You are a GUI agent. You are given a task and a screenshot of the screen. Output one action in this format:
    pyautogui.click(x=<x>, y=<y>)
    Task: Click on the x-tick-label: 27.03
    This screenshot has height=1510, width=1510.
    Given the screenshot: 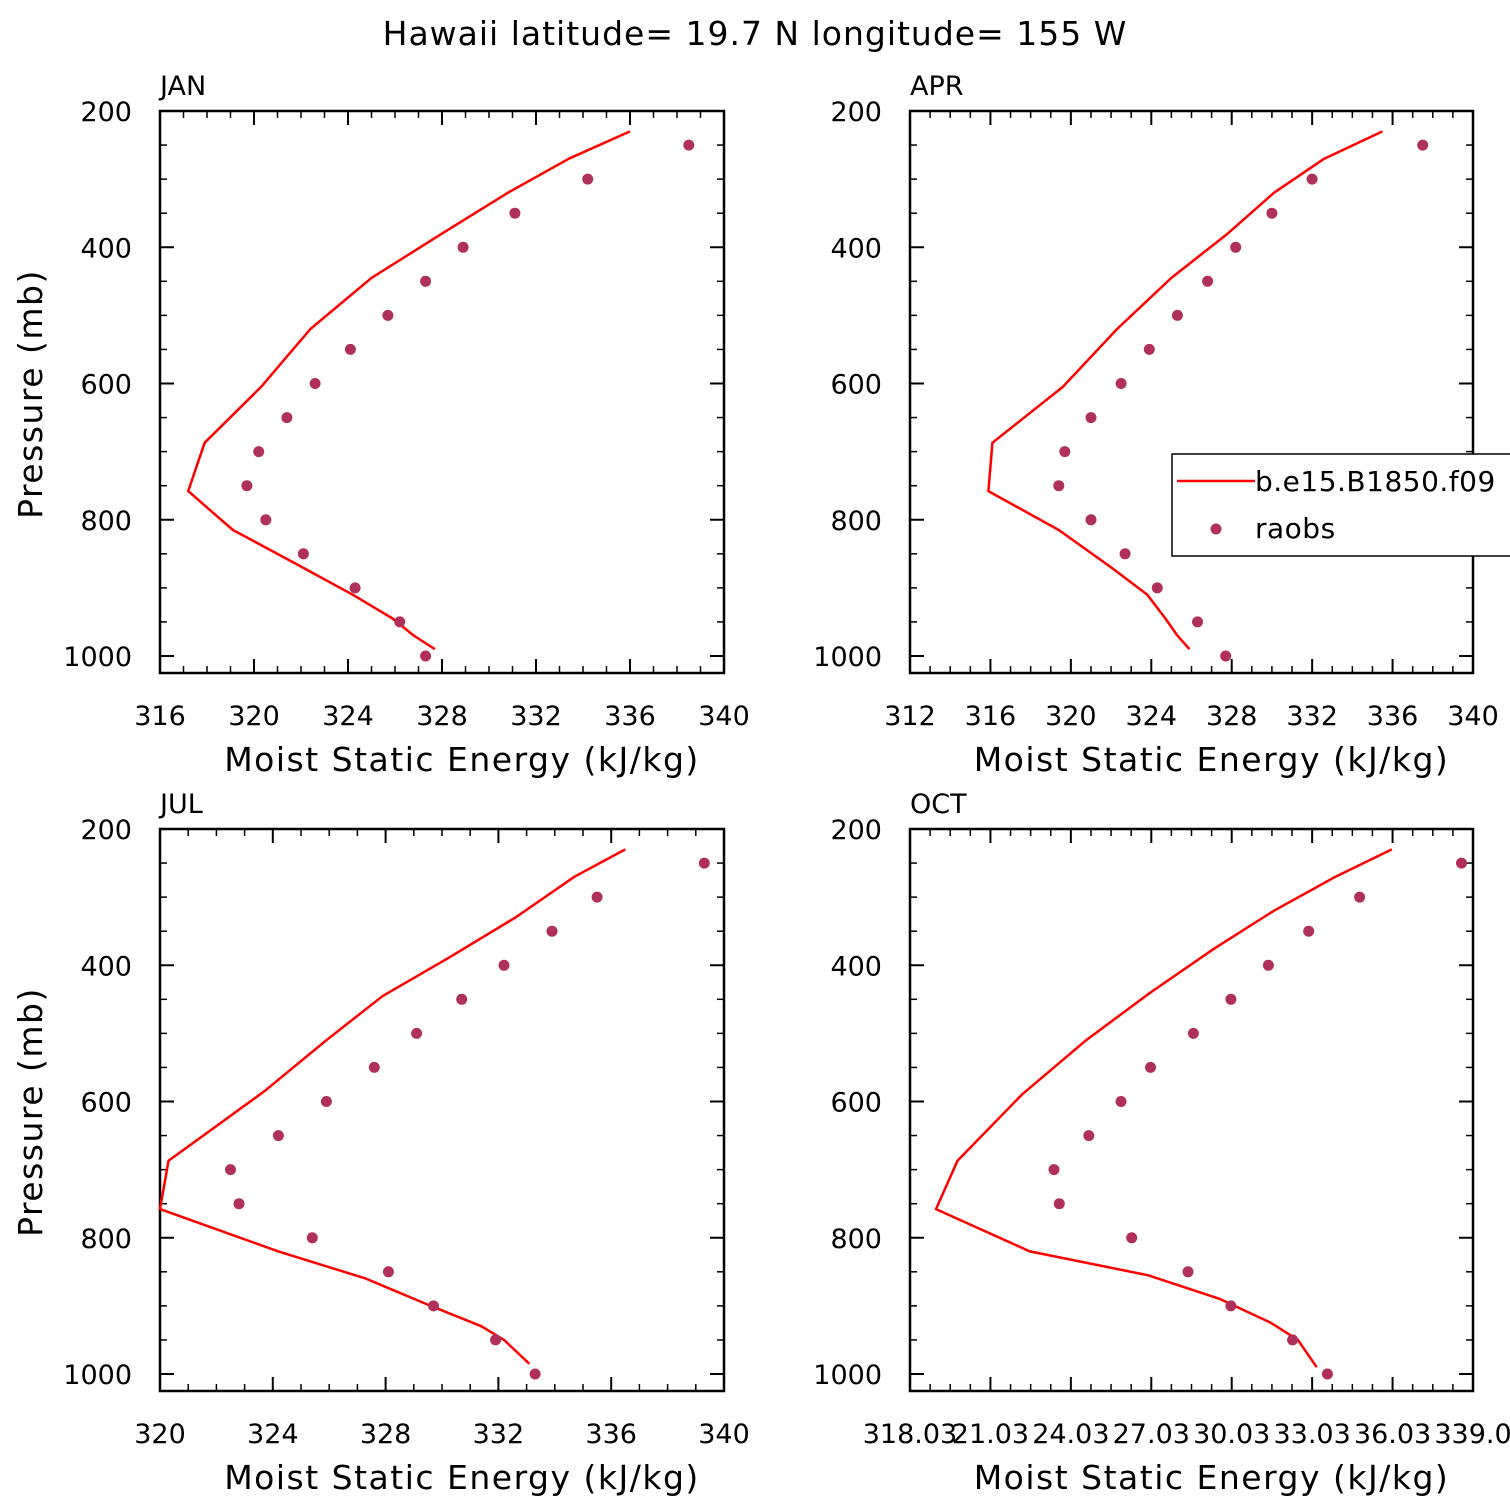 What is the action you would take?
    pyautogui.click(x=1151, y=1434)
    